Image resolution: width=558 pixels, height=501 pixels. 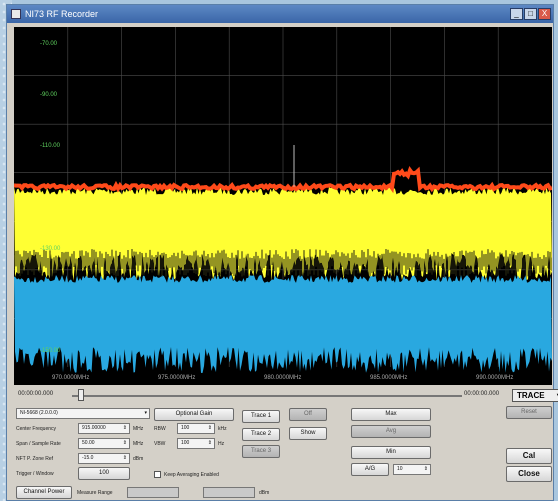 I want to click on trigger-label: Trigger / Window, so click(x=35, y=474).